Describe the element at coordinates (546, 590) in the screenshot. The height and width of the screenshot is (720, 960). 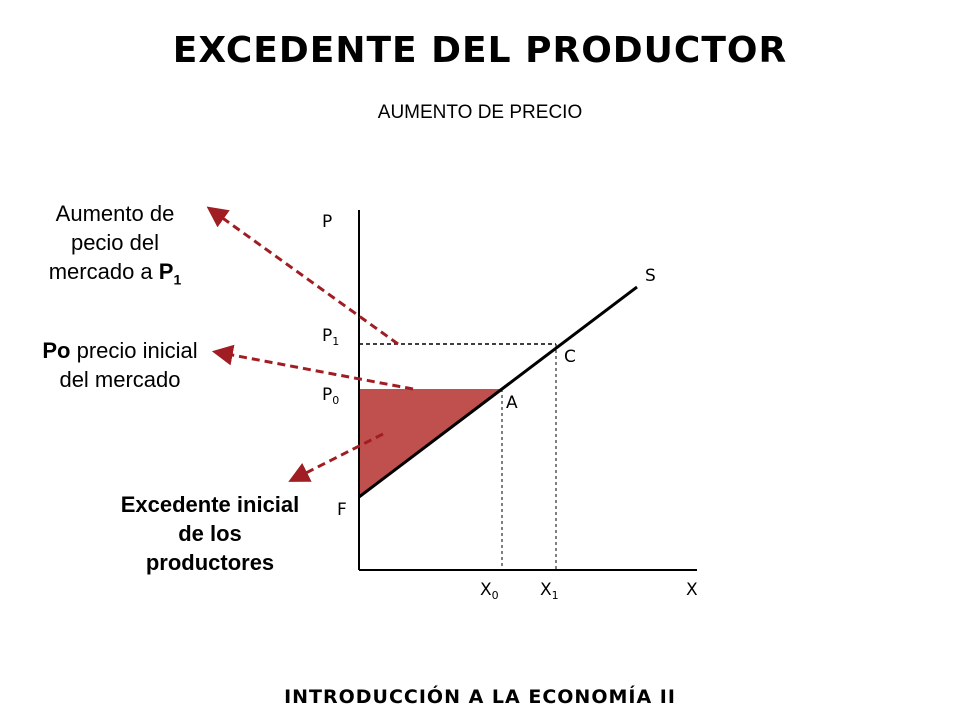
I see `x1-label-main: X` at that location.